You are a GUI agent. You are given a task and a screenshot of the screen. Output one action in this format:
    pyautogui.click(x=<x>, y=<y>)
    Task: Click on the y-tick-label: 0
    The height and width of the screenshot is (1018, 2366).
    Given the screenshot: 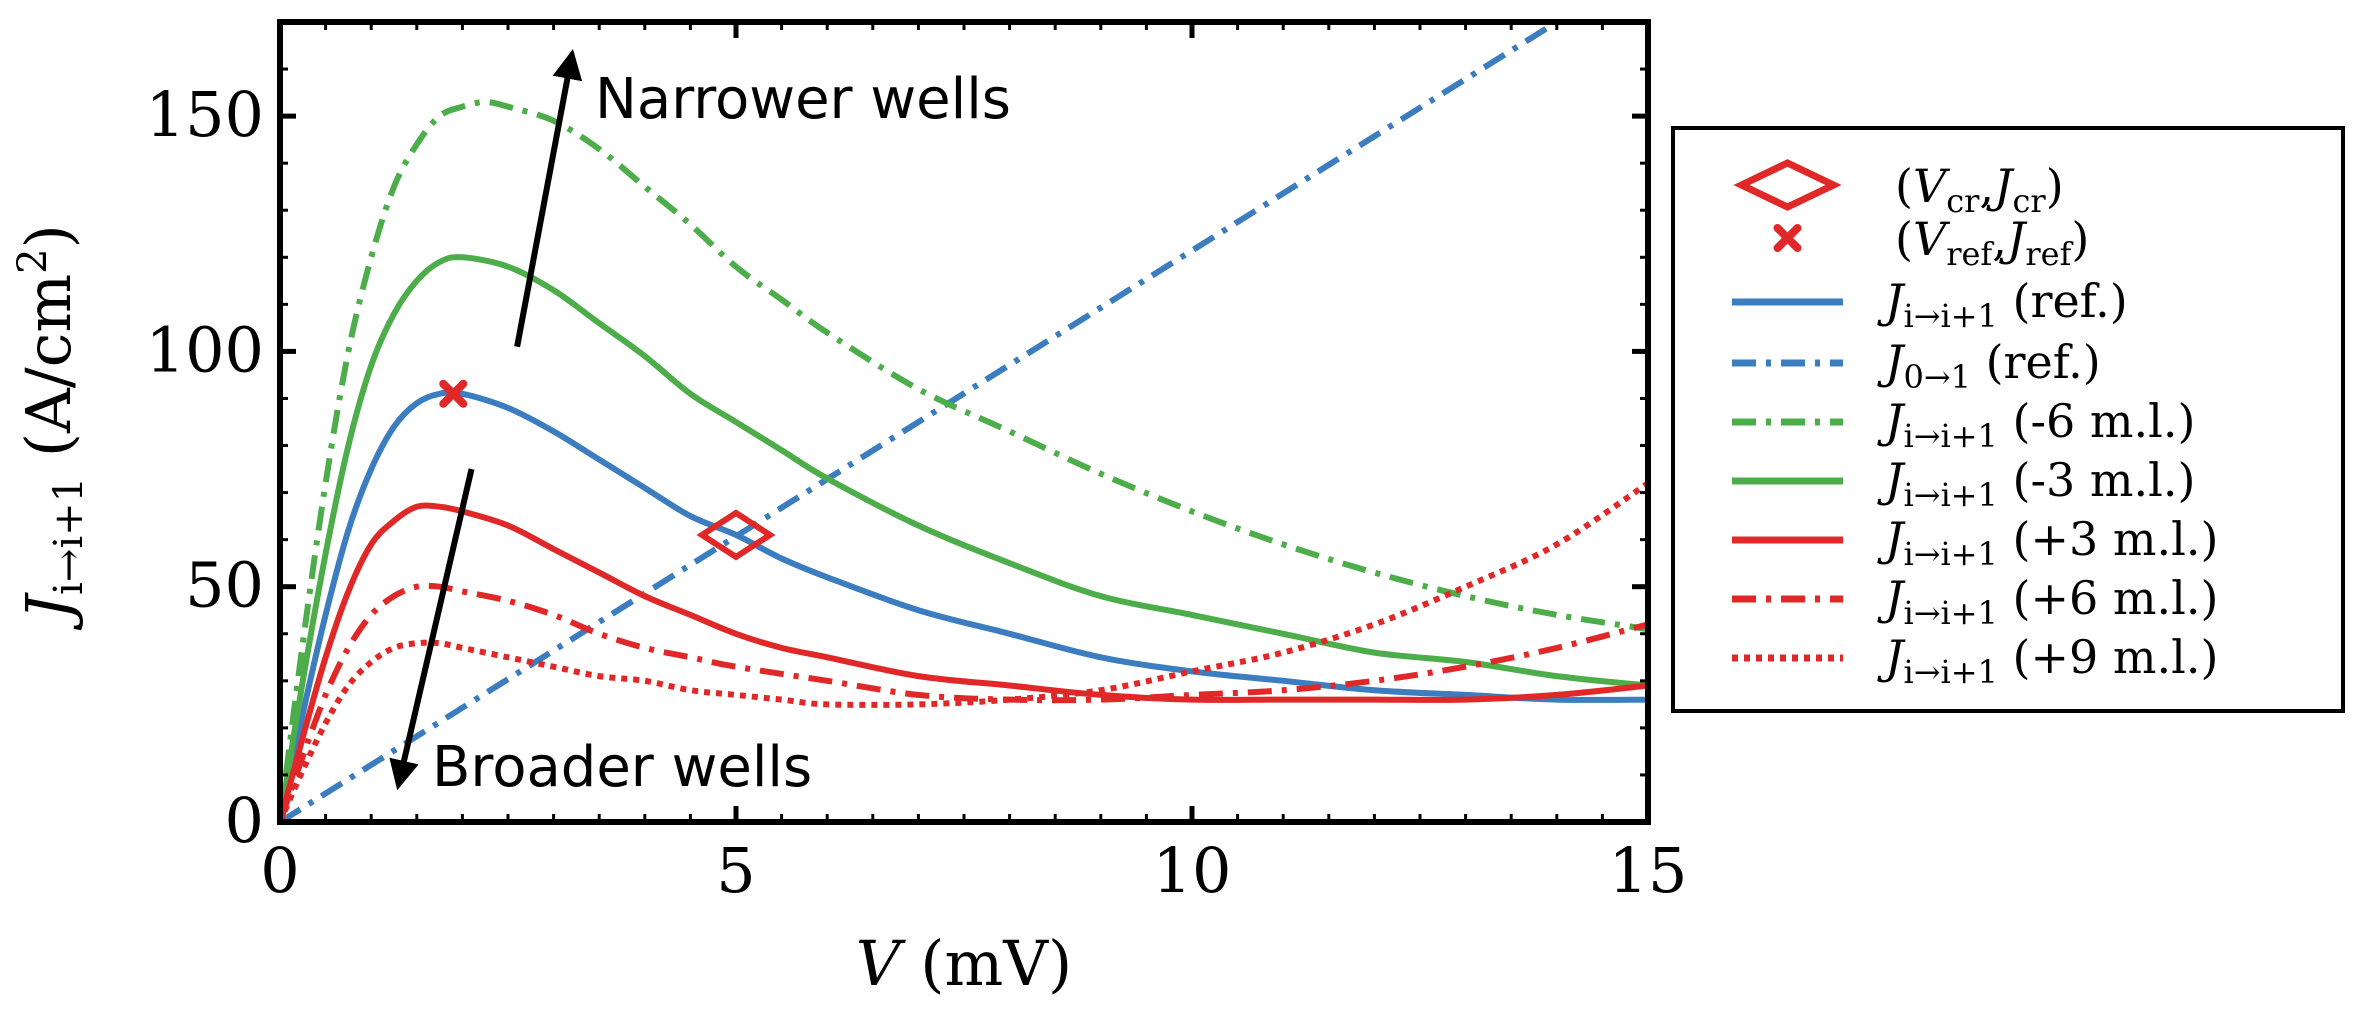 What is the action you would take?
    pyautogui.click(x=244, y=820)
    